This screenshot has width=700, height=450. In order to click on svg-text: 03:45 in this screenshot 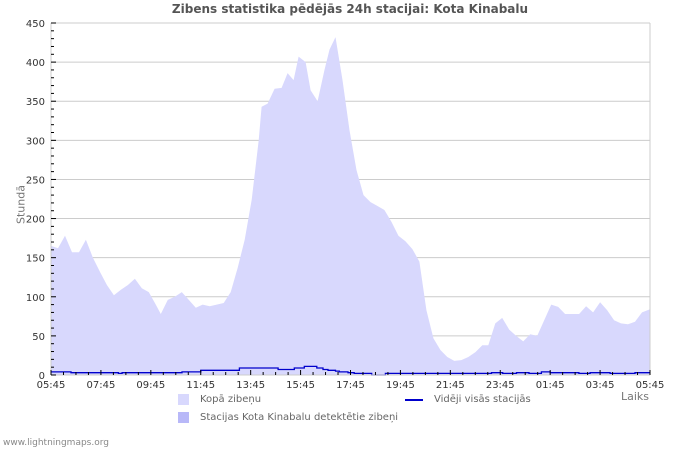, I will do `click(600, 385)`.